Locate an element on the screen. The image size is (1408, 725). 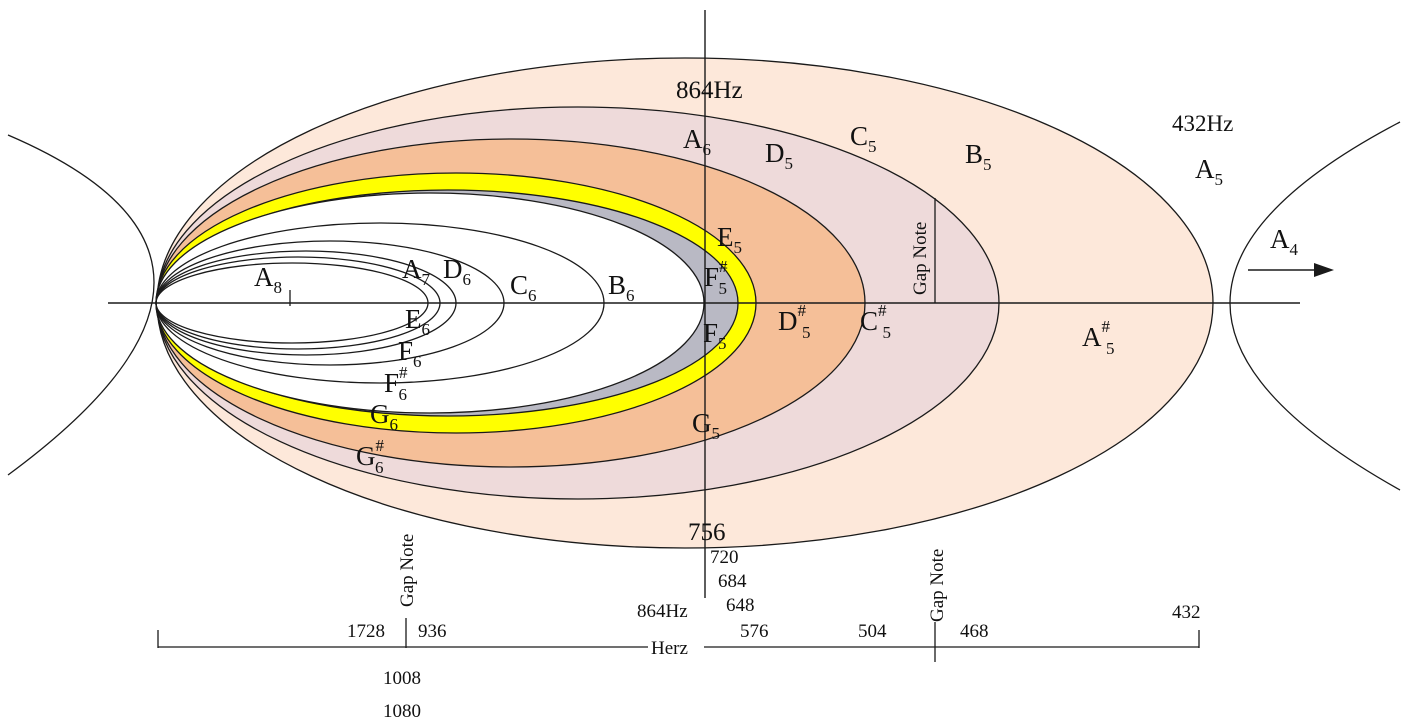
note-a4: A4 is located at coordinates (1284, 241).